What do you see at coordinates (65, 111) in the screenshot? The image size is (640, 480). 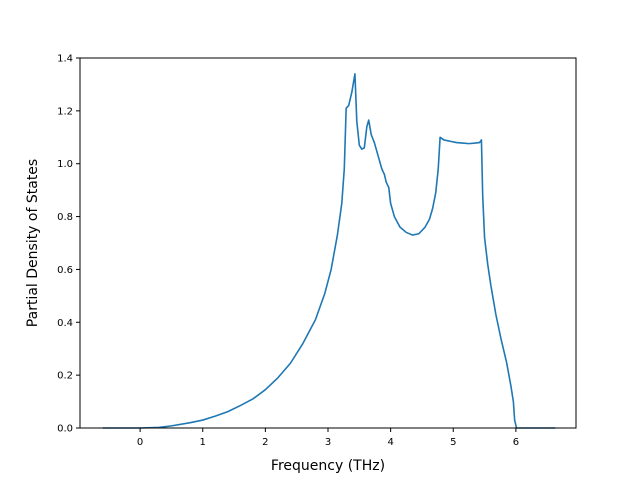 I see `y-tick-label: 1.2` at bounding box center [65, 111].